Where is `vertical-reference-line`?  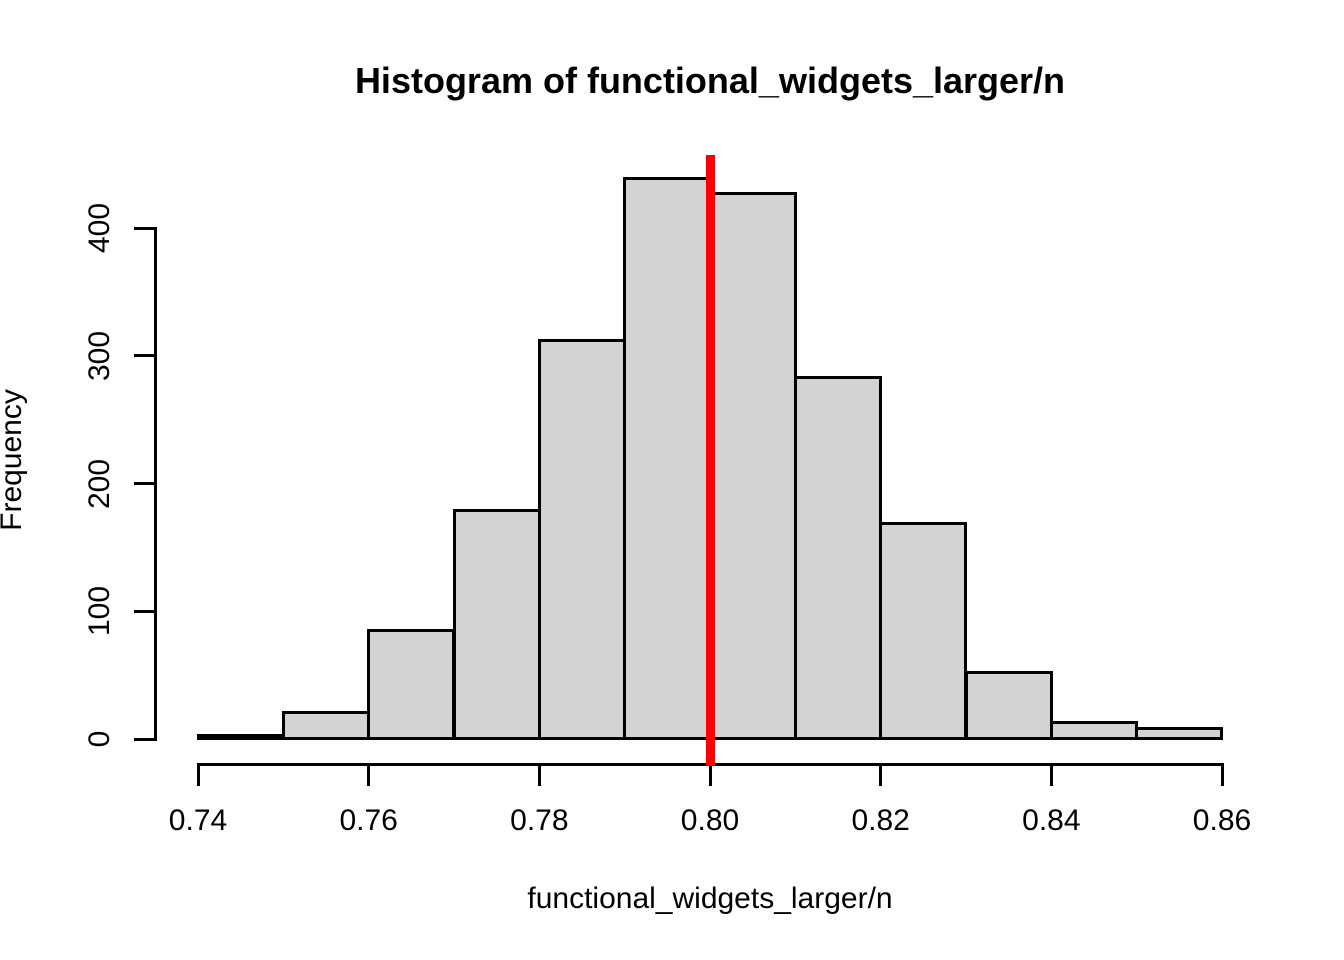
vertical-reference-line is located at coordinates (710, 460).